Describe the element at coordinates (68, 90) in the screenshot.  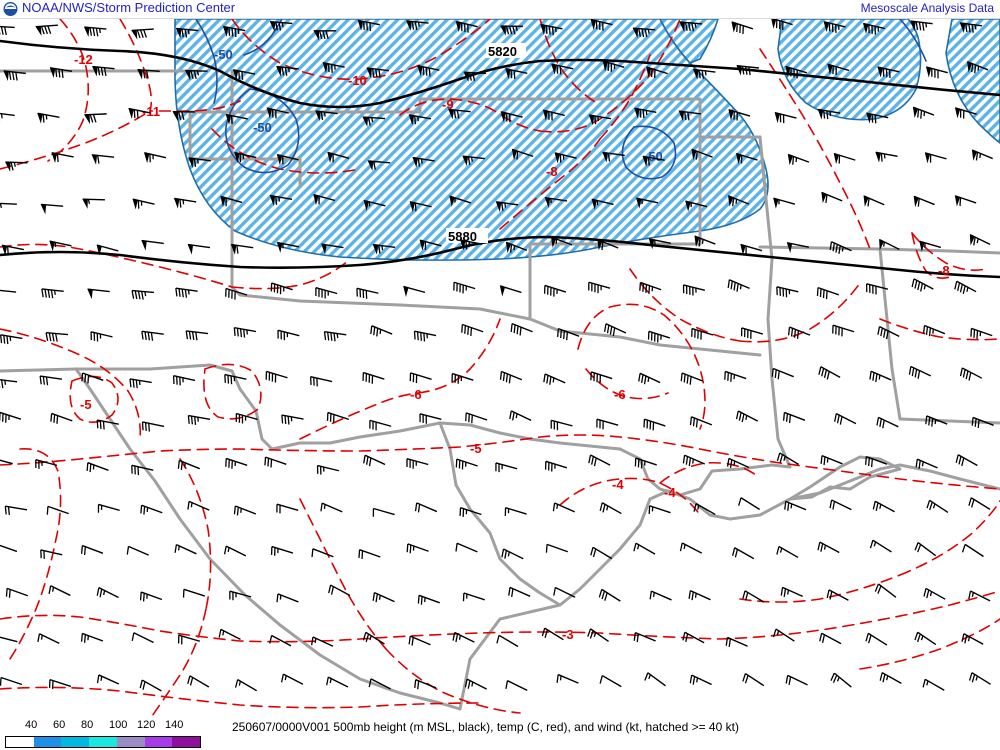
I see `temp-contour-n12` at that location.